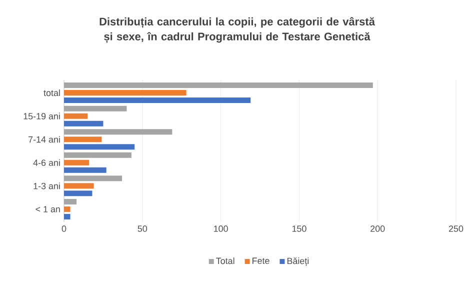  What do you see at coordinates (261, 261) in the screenshot?
I see `legend-label: Fete` at bounding box center [261, 261].